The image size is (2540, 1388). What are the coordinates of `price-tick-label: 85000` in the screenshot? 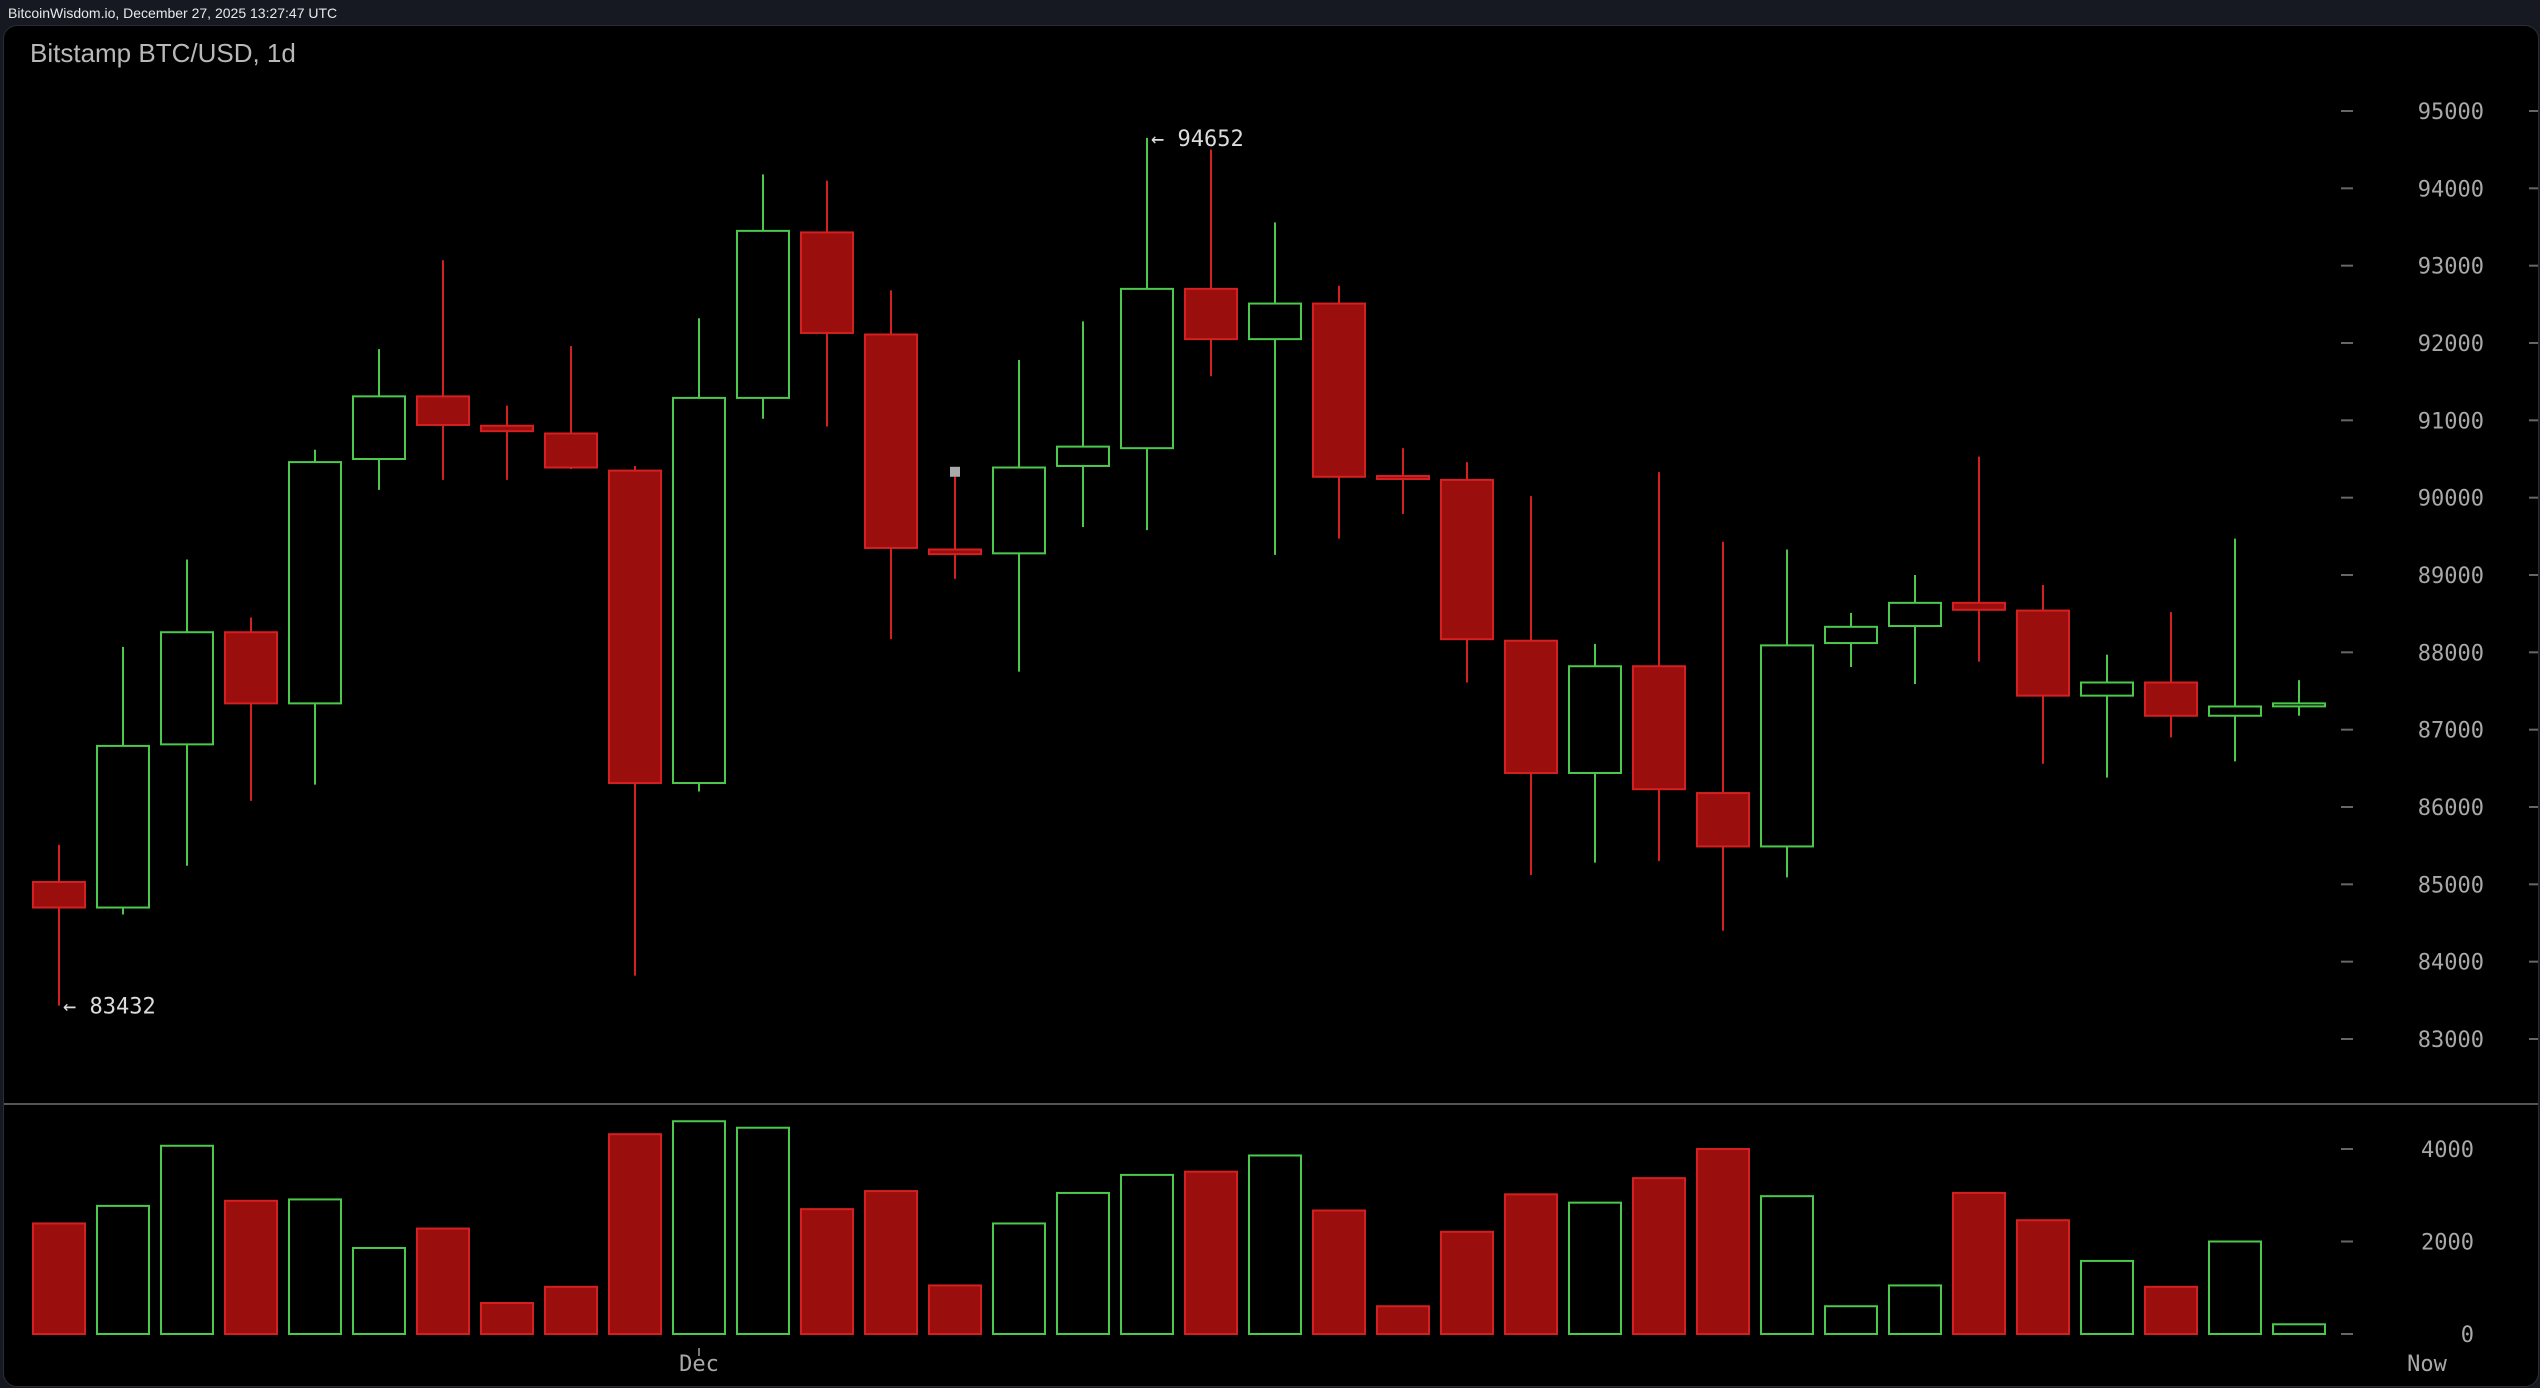 It's located at (2451, 885).